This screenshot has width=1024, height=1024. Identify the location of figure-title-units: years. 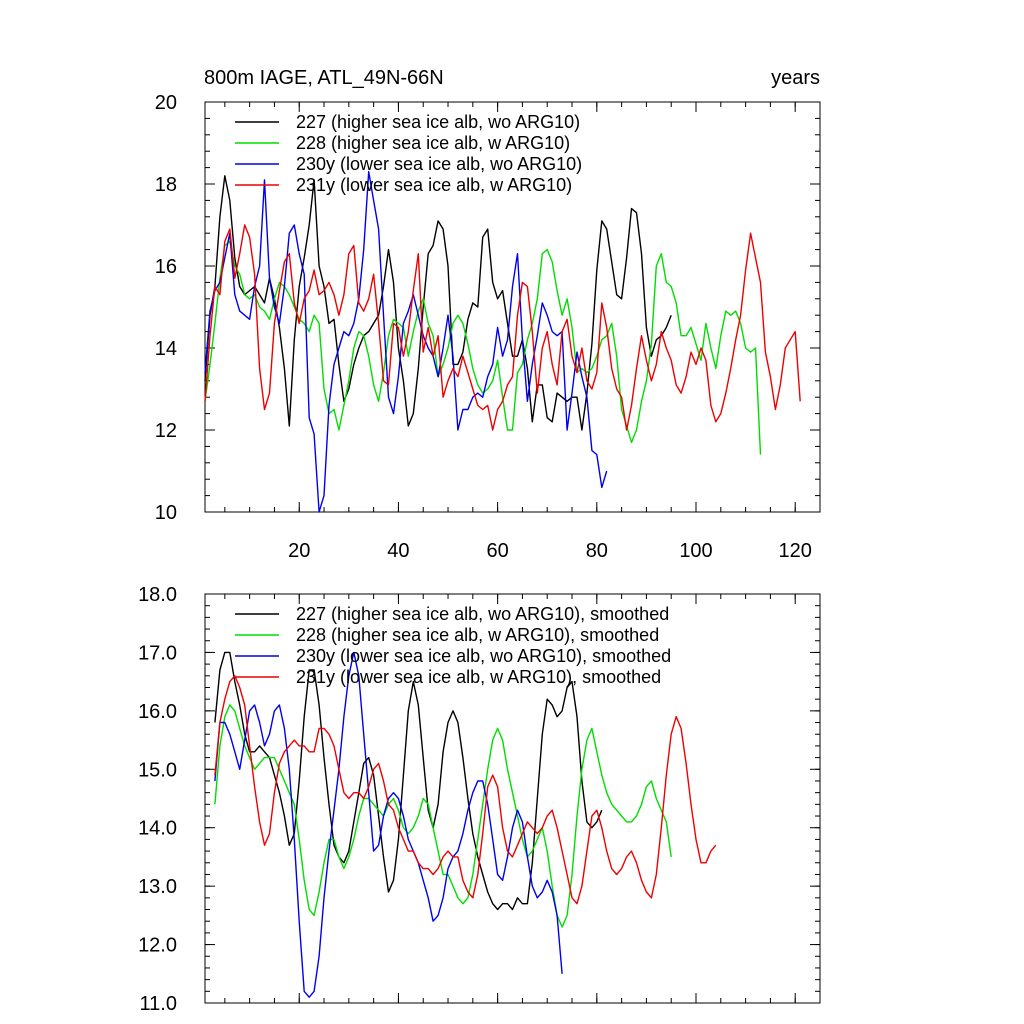
(795, 78).